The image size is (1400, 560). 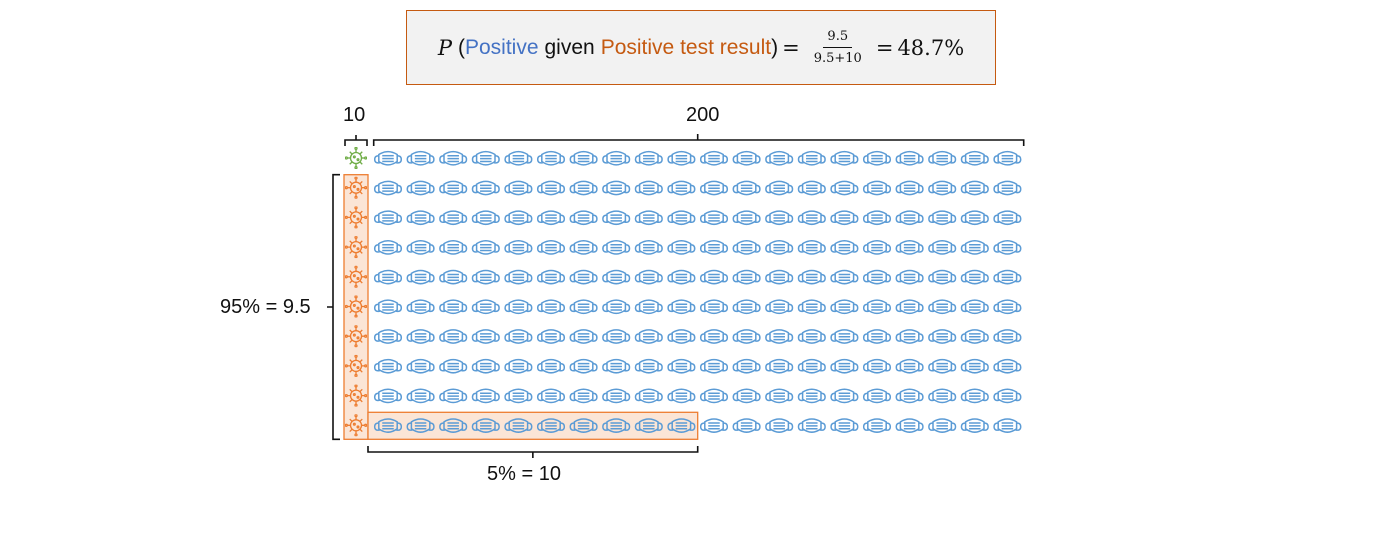 What do you see at coordinates (884, 47) in the screenshot?
I see `equals-sign-2: =` at bounding box center [884, 47].